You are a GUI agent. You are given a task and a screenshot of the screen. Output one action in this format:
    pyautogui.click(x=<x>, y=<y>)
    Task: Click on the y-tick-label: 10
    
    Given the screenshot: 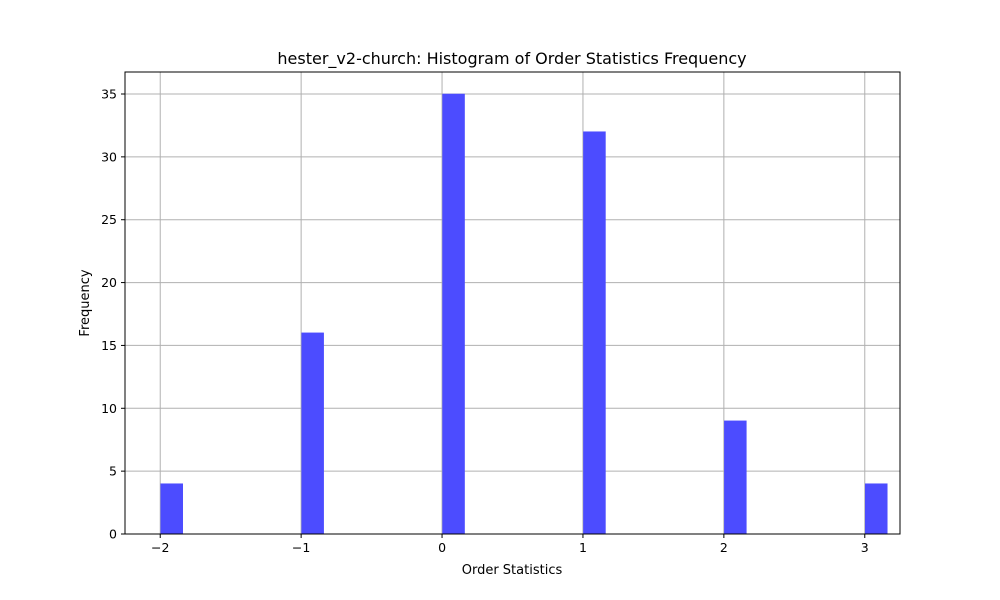 What is the action you would take?
    pyautogui.click(x=109, y=408)
    